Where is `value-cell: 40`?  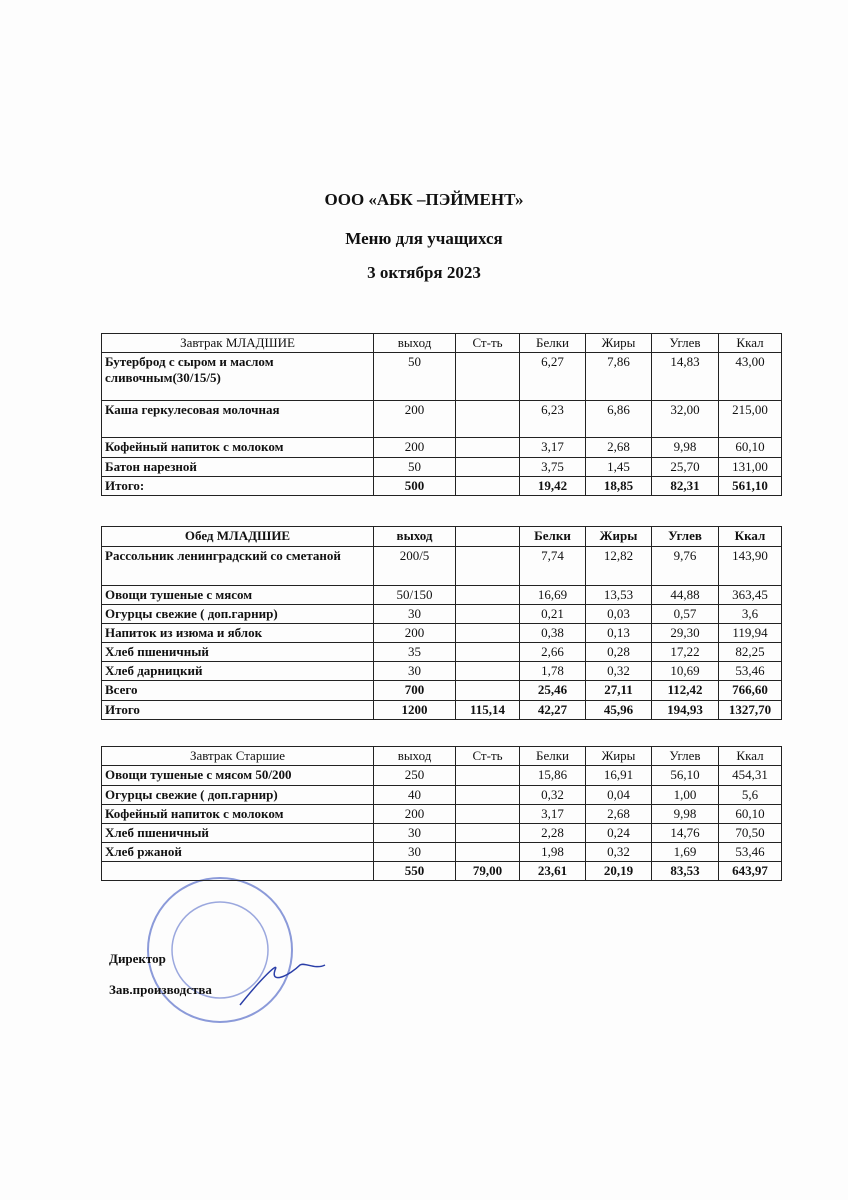 value-cell: 40 is located at coordinates (414, 795).